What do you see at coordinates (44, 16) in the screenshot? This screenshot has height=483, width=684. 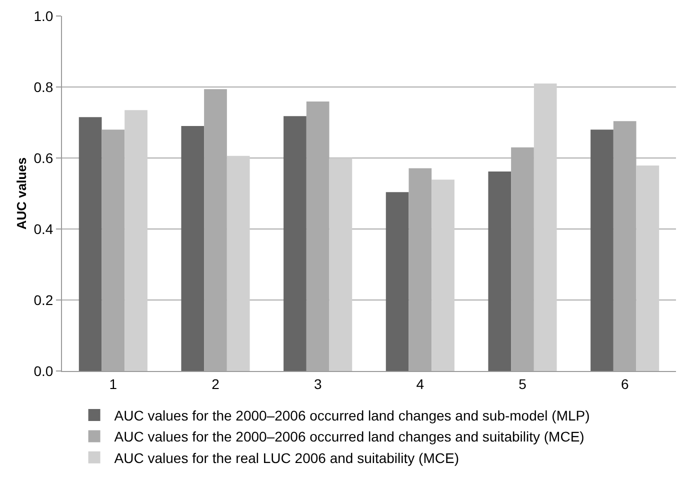 I see `y-tick-label: 1.0` at bounding box center [44, 16].